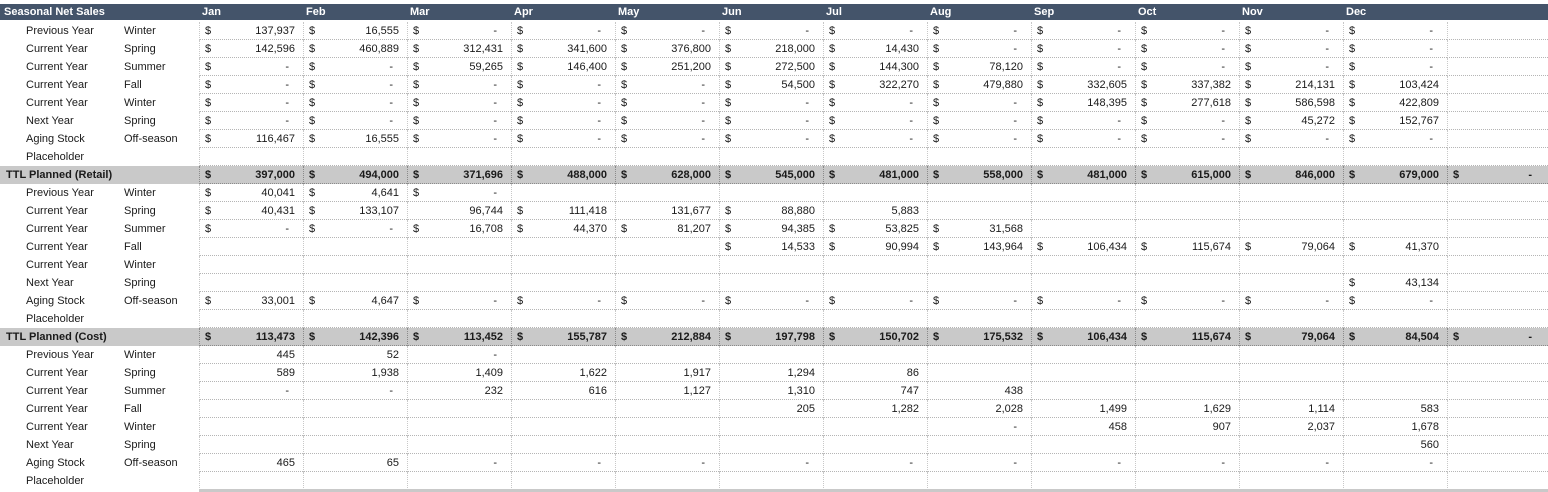 This screenshot has height=492, width=1548. What do you see at coordinates (732, 12) in the screenshot?
I see `month-header-jun: Jun` at bounding box center [732, 12].